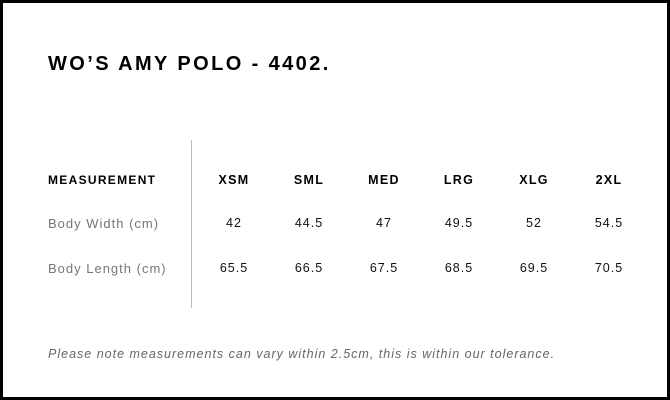 This screenshot has width=670, height=400. I want to click on table-cell: 52, so click(534, 223).